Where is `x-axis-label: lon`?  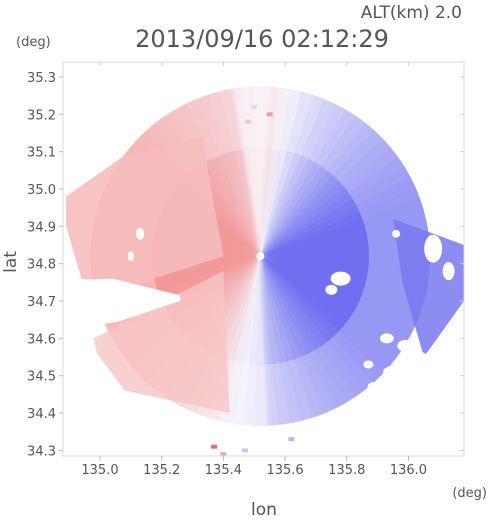 x-axis-label: lon is located at coordinates (264, 510).